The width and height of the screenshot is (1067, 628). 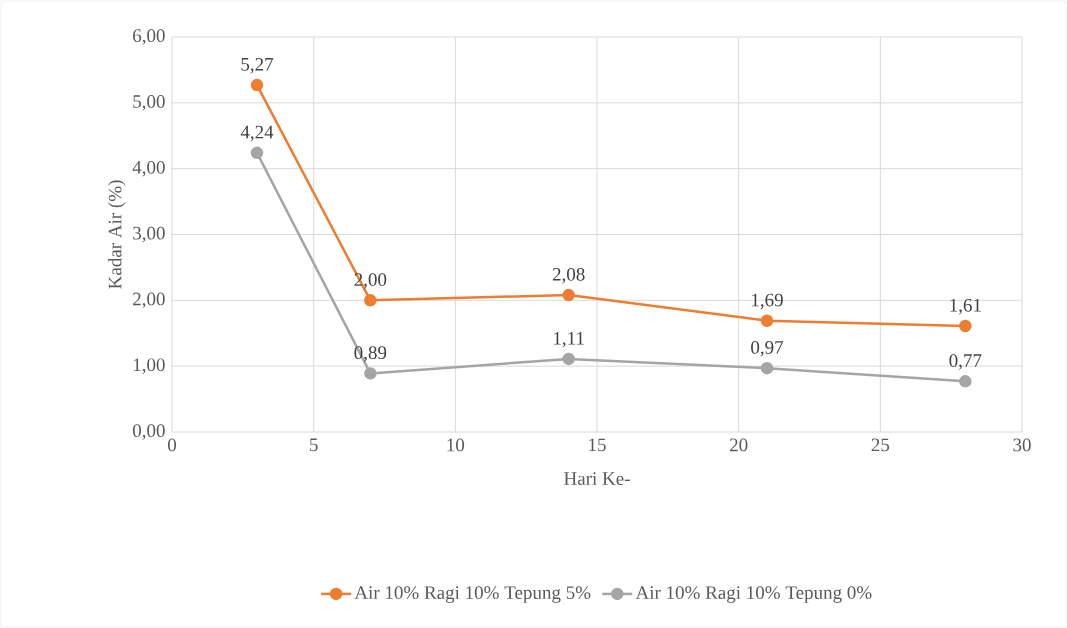 What do you see at coordinates (767, 349) in the screenshot?
I see `data-label: 0,97` at bounding box center [767, 349].